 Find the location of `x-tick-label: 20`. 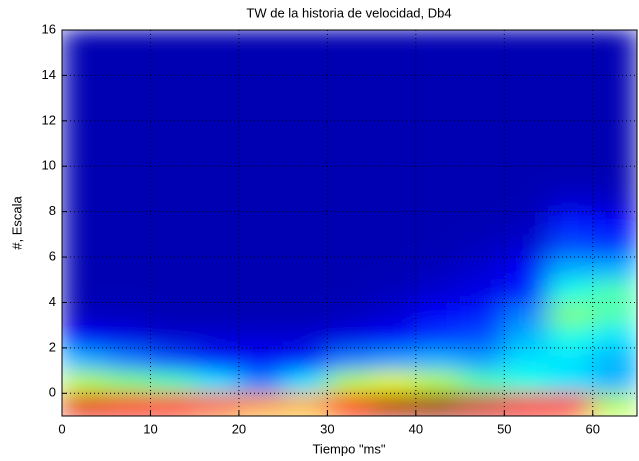

x-tick-label: 20 is located at coordinates (239, 428).